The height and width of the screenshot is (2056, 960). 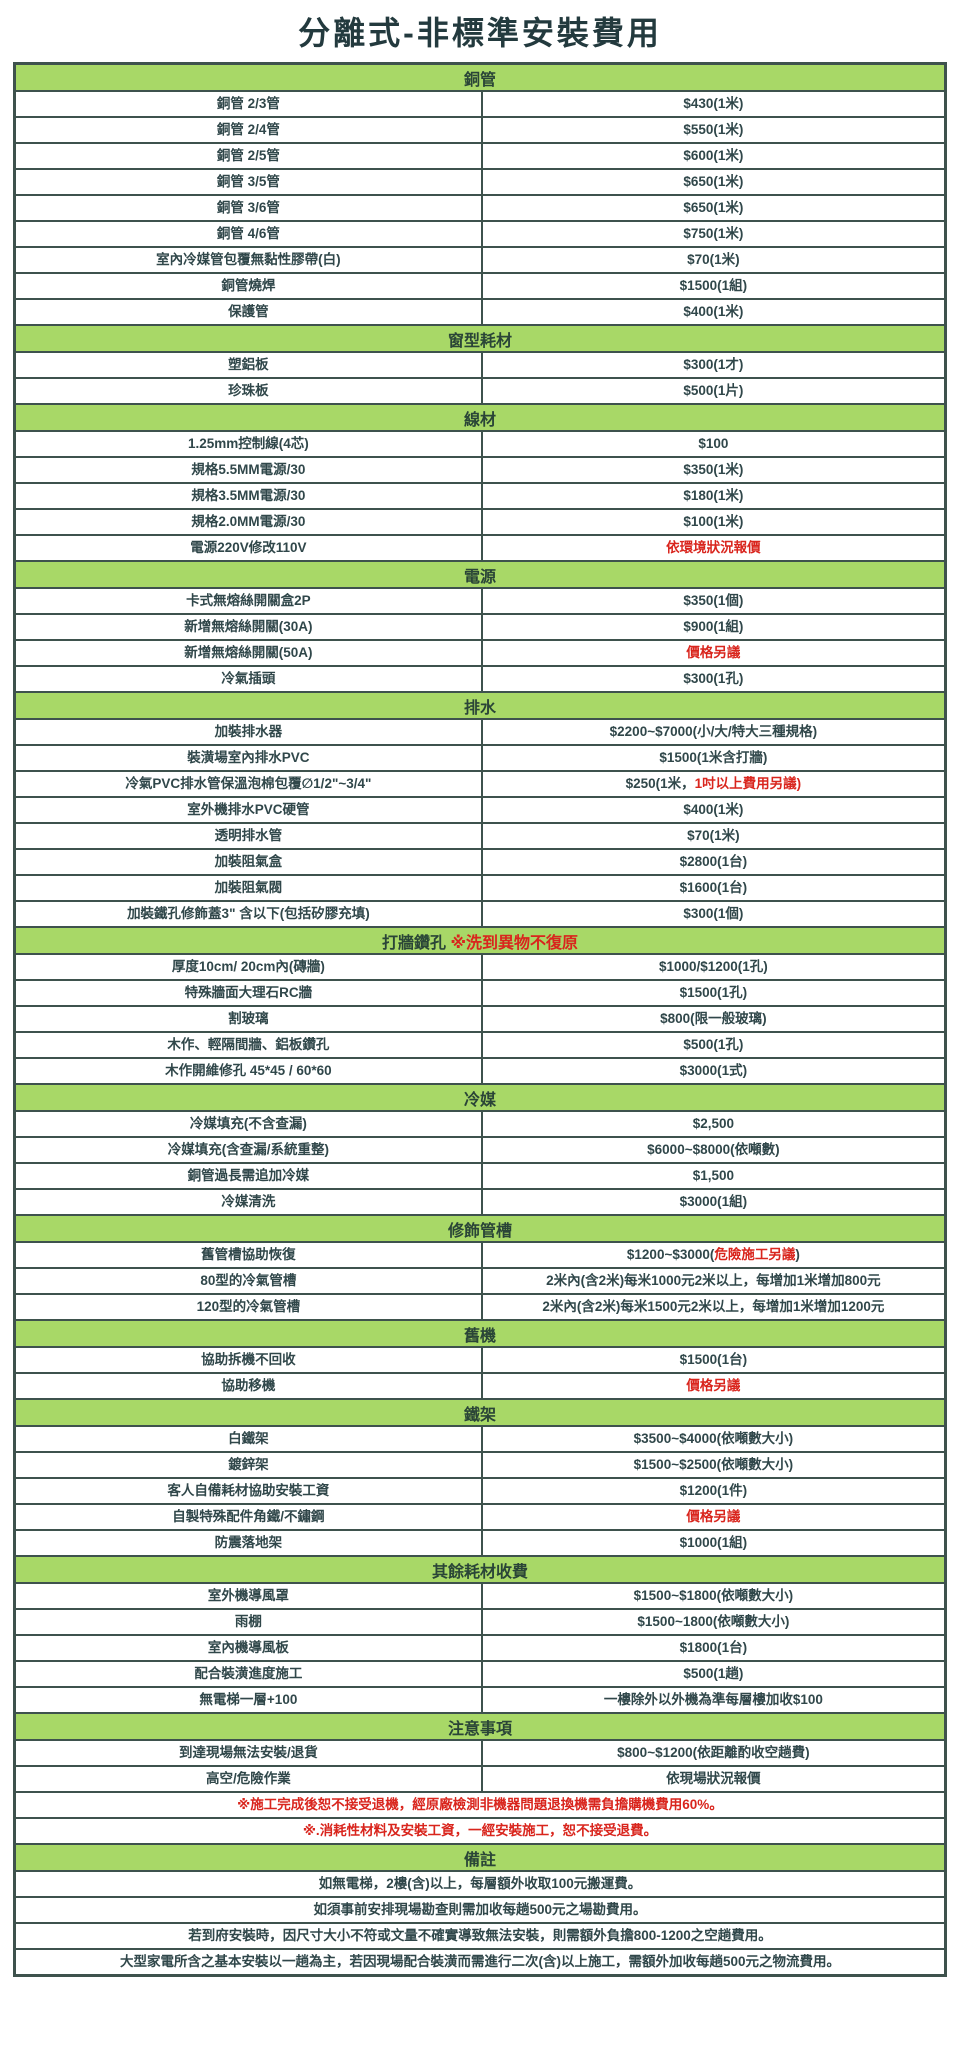 What do you see at coordinates (480, 418) in the screenshot?
I see `section-header-row: 線材` at bounding box center [480, 418].